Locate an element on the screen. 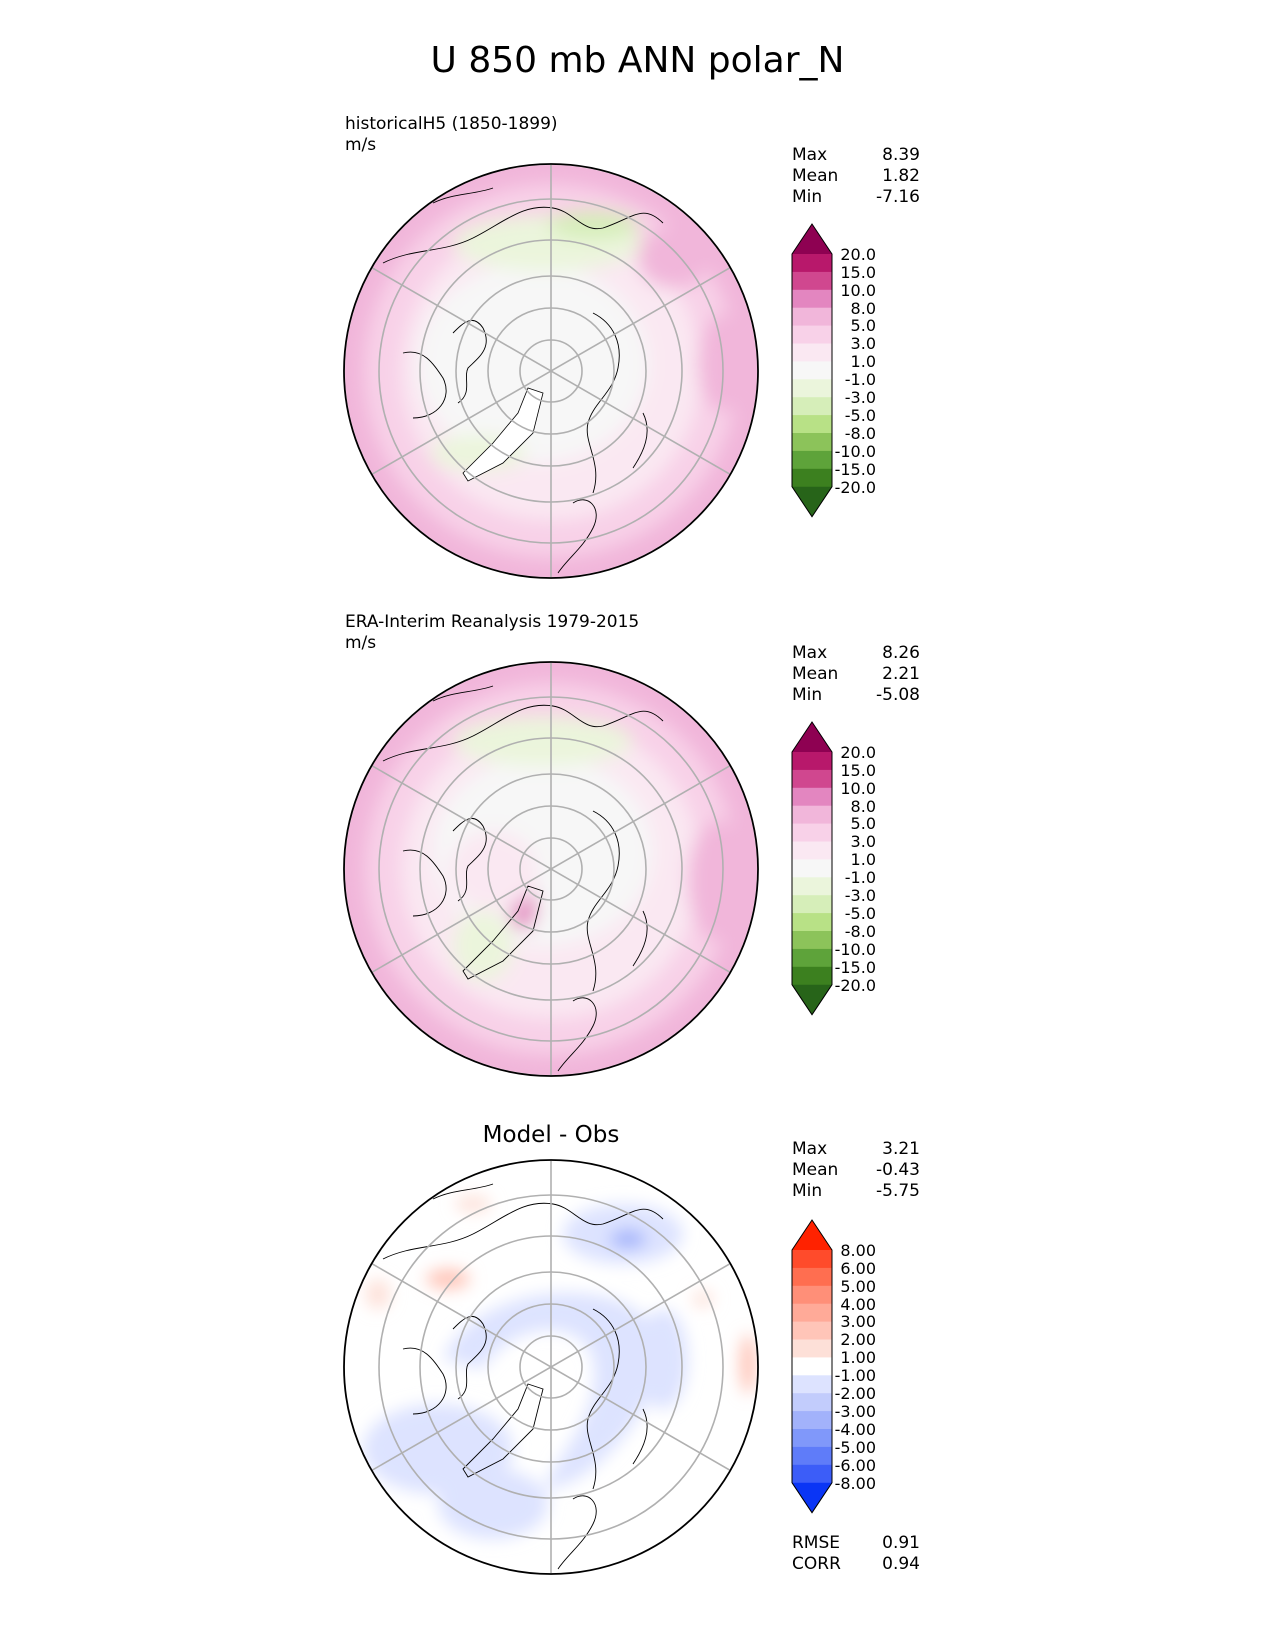  panel2-colorbar-tick-label: -5.0 is located at coordinates (860, 913).